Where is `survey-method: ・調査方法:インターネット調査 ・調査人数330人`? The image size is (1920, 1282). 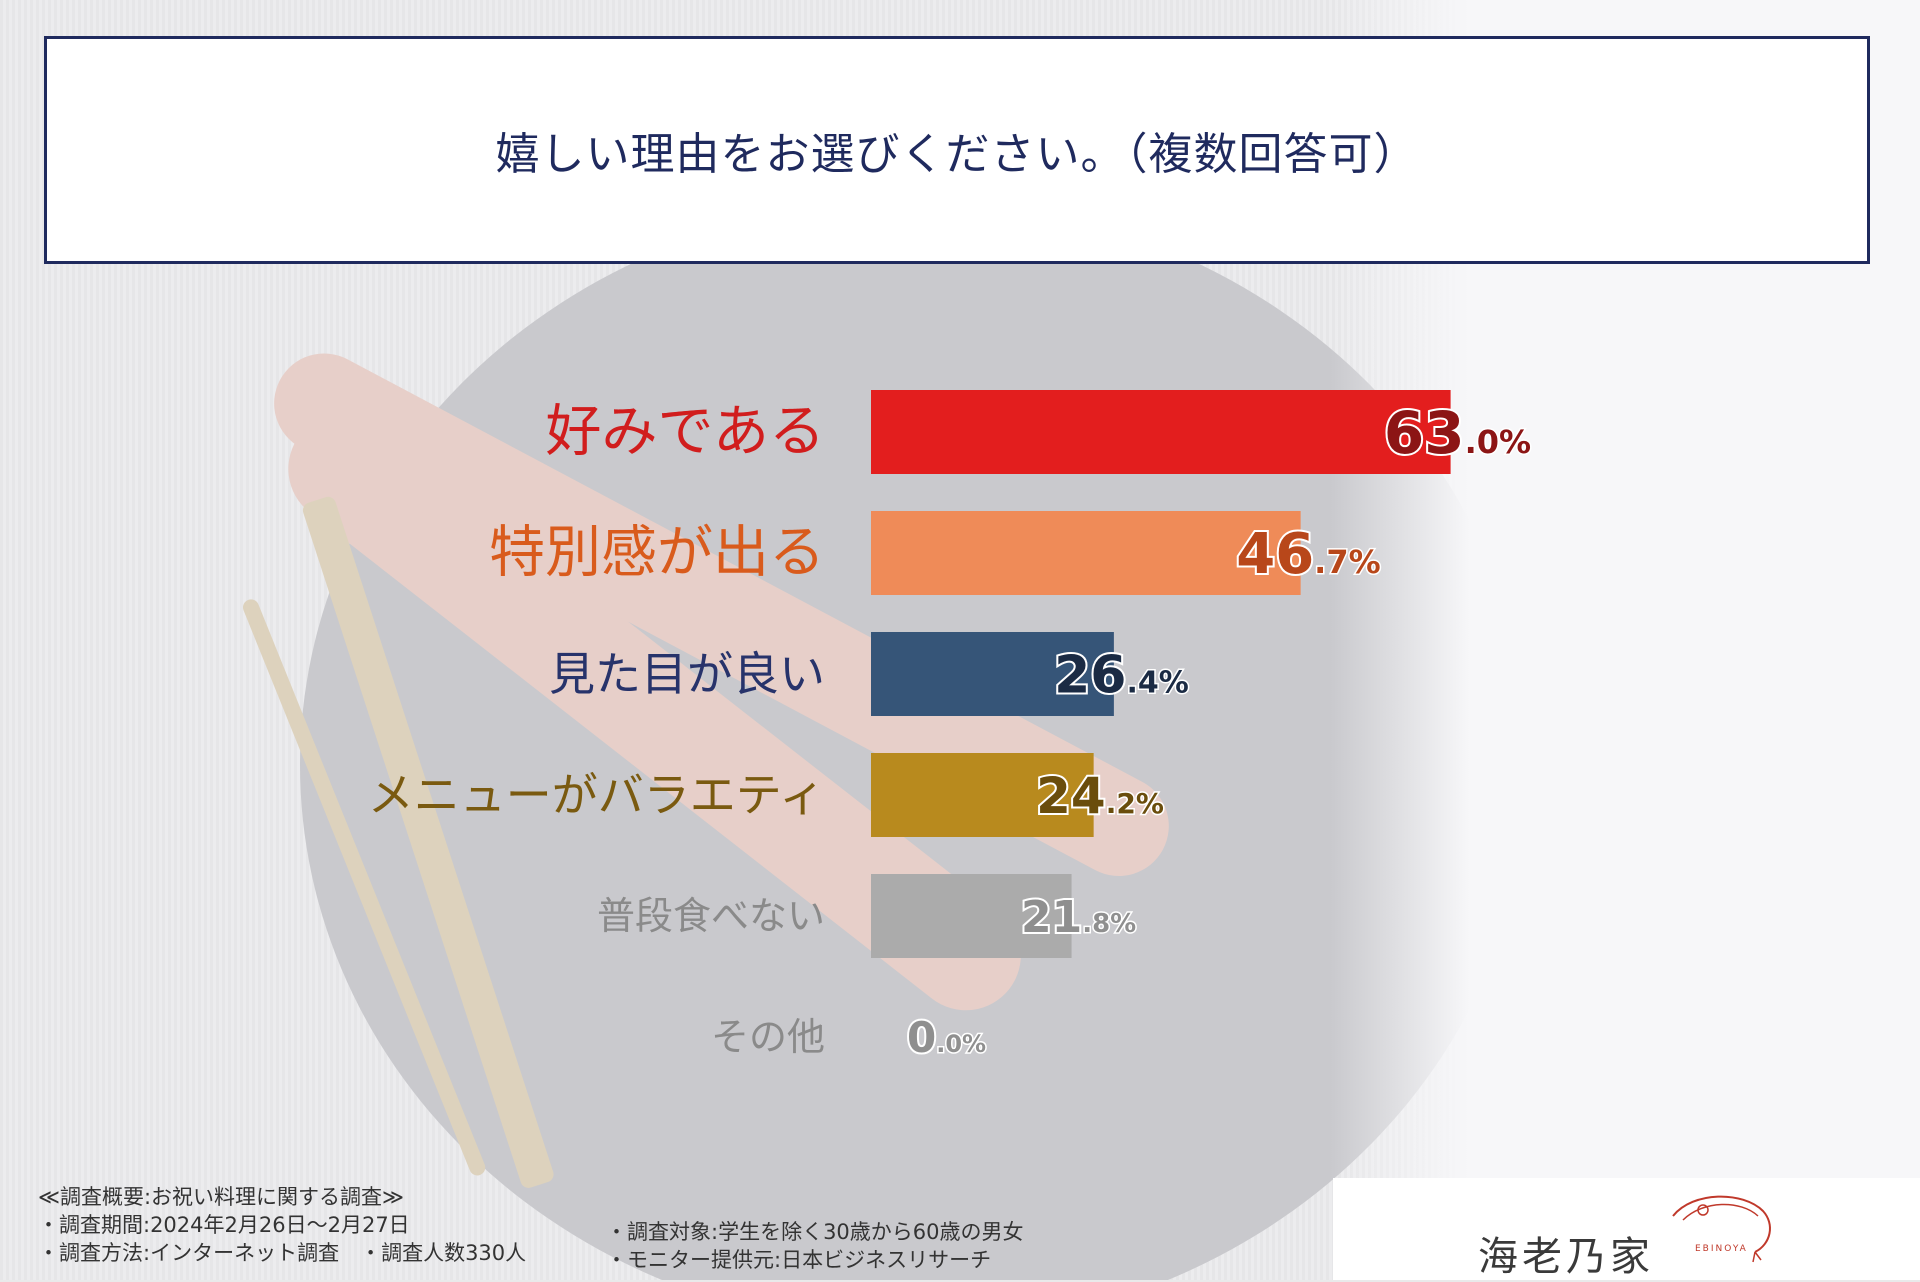
survey-method: ・調査方法:インターネット調査 ・調査人数330人 is located at coordinates (282, 1253).